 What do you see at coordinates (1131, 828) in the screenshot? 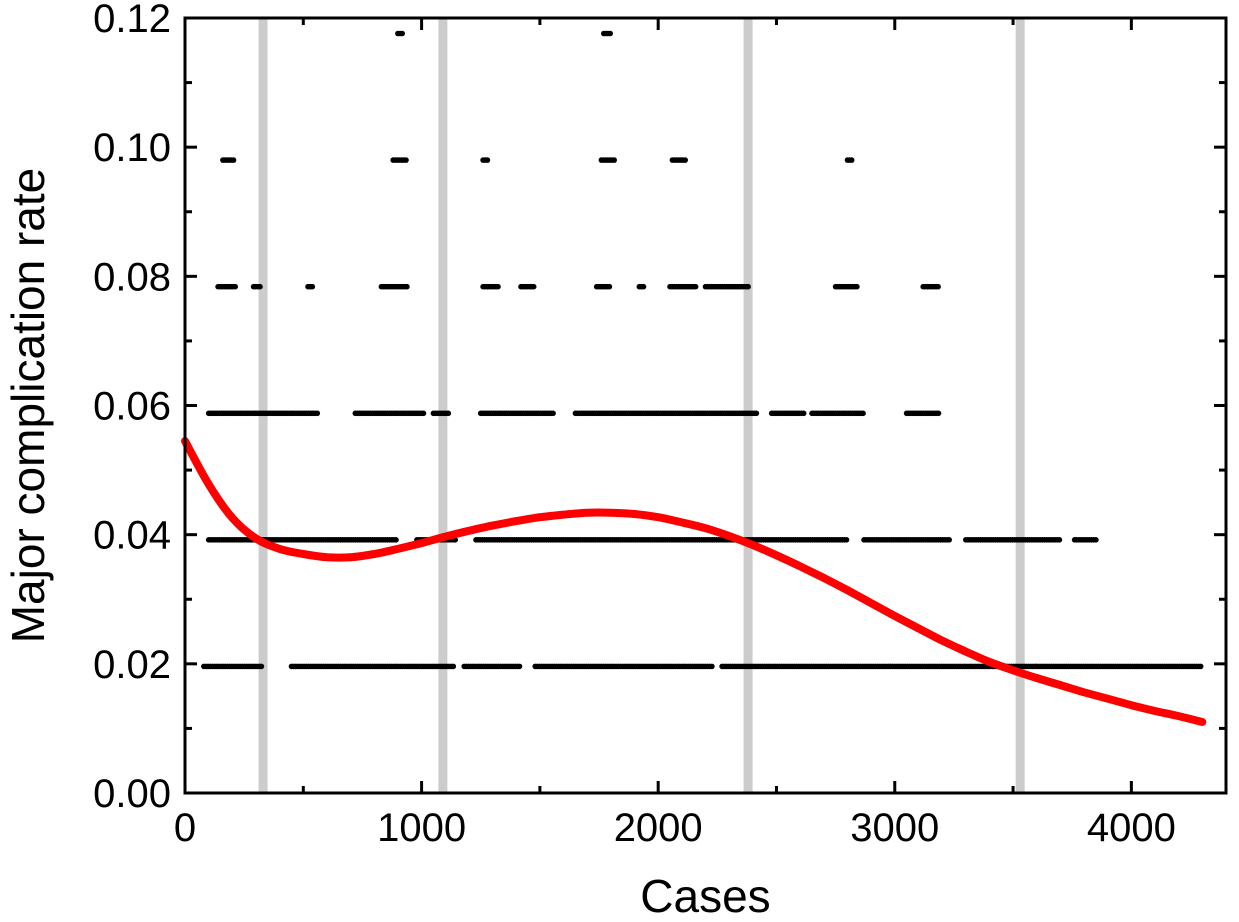
I see `x-tick-label: 4000` at bounding box center [1131, 828].